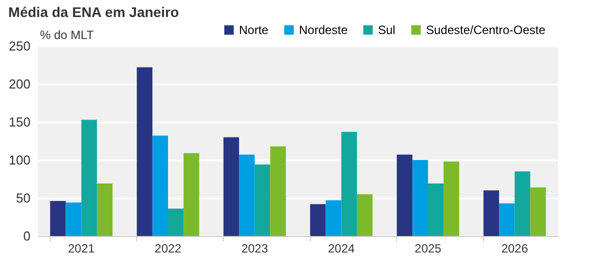 The height and width of the screenshot is (275, 607). What do you see at coordinates (342, 249) in the screenshot?
I see `x-tick-label: 2024` at bounding box center [342, 249].